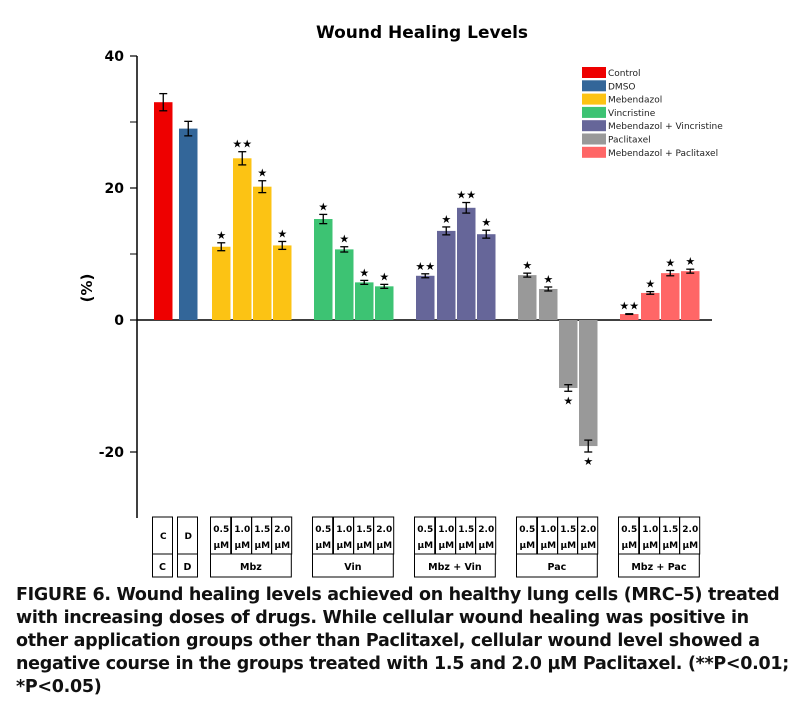 Image resolution: width=799 pixels, height=703 pixels. I want to click on legend-label: DMSO, so click(622, 87).